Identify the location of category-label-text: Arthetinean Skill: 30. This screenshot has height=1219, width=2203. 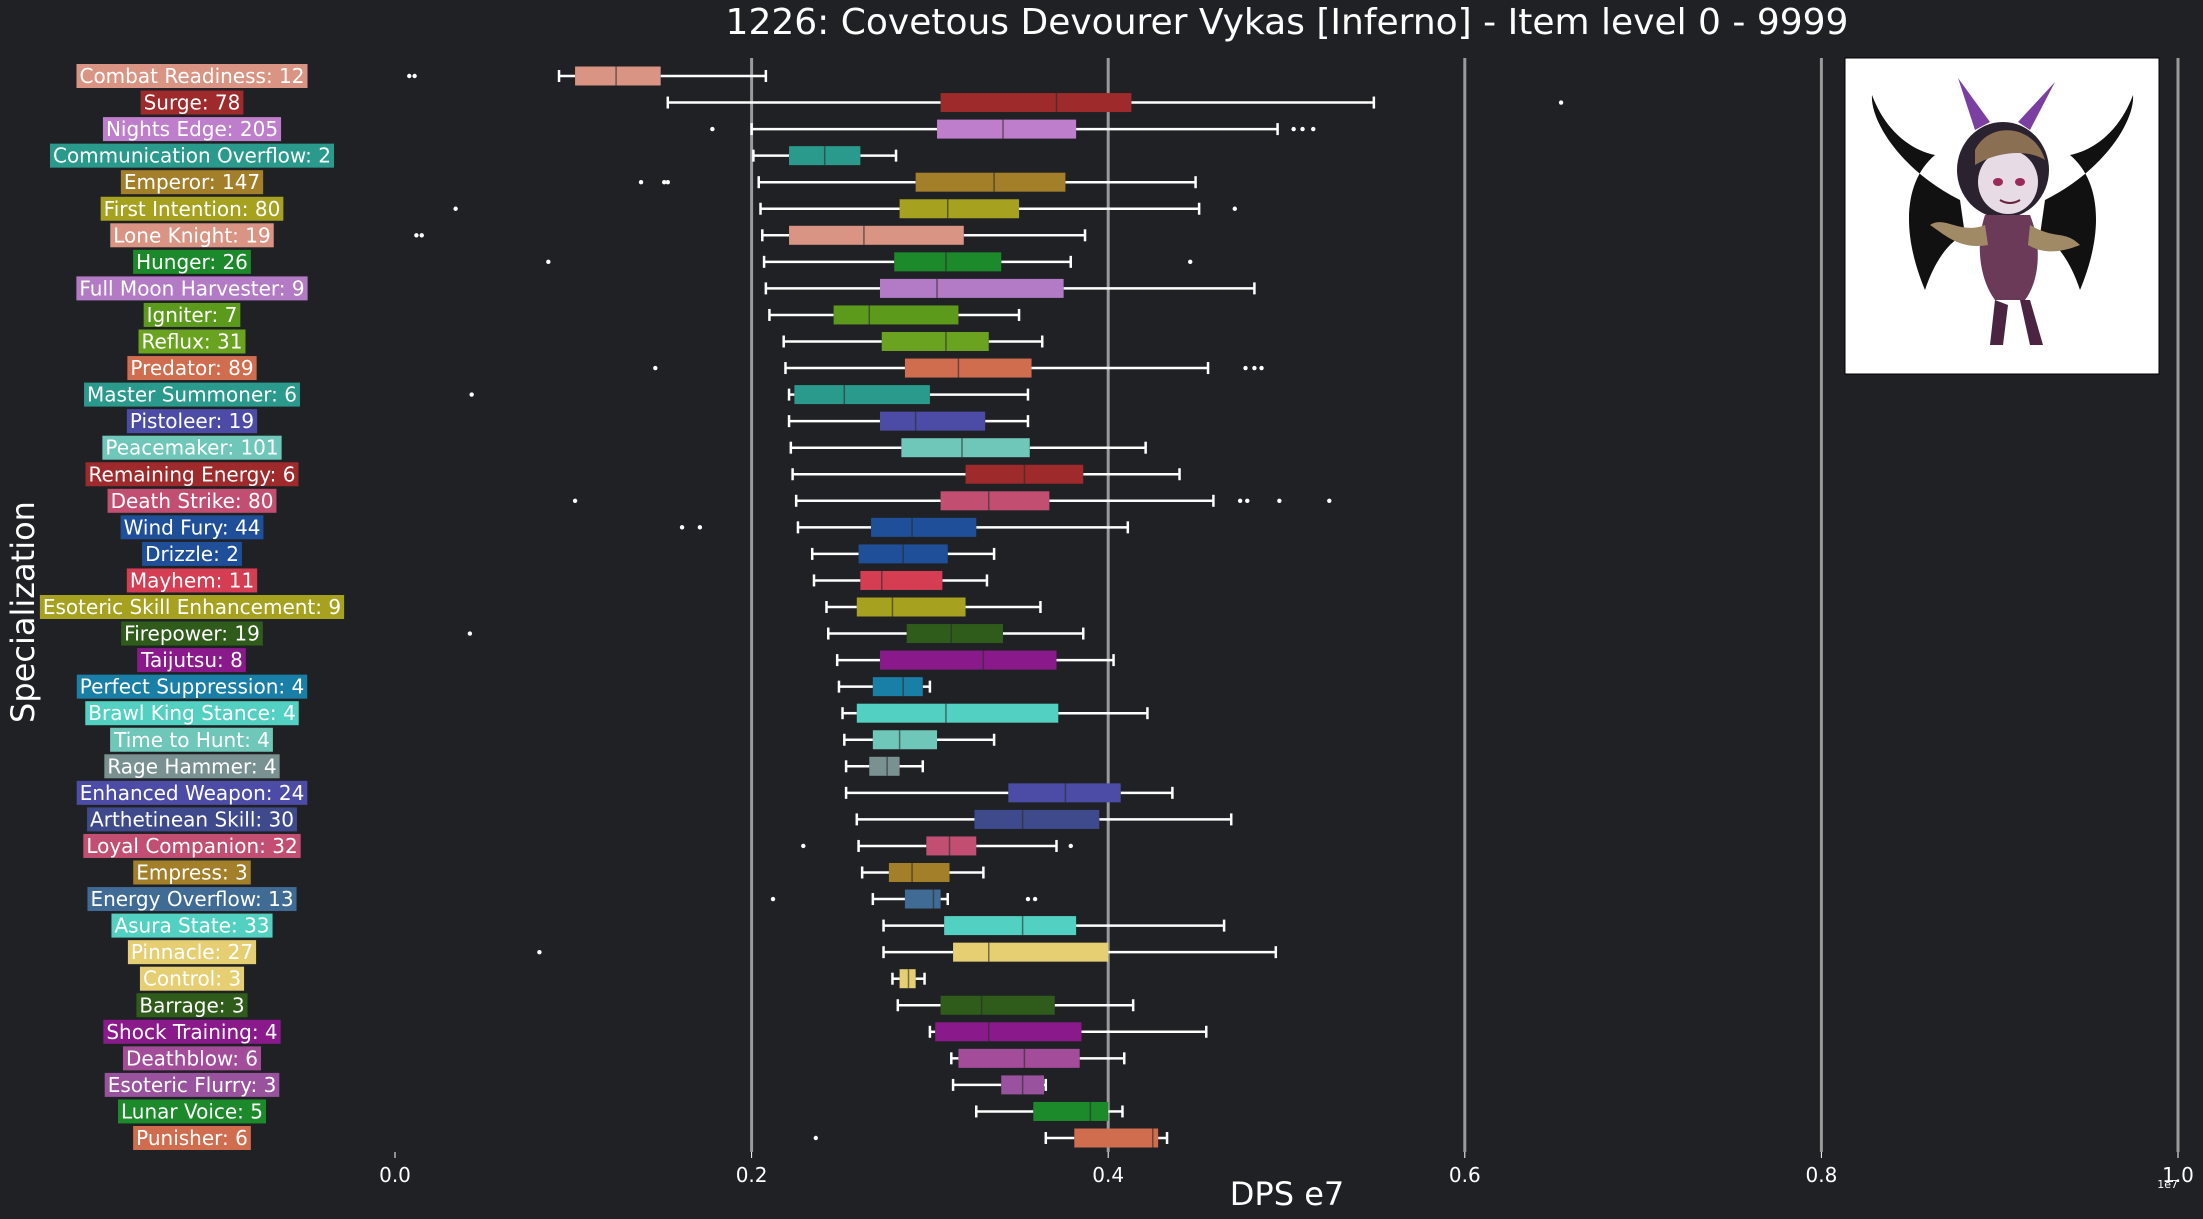
(192, 819).